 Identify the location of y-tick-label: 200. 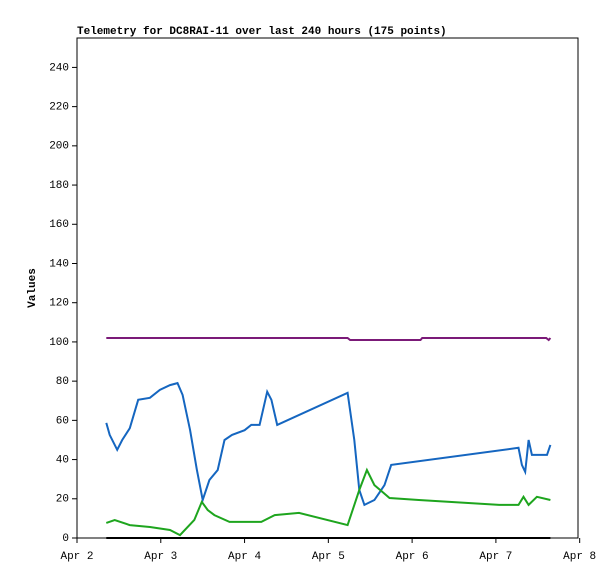
(59, 147).